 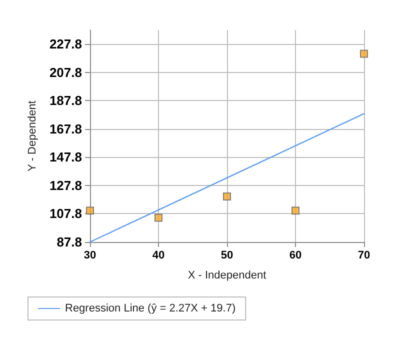 I want to click on y-tick-label: 227.8, so click(x=65, y=44).